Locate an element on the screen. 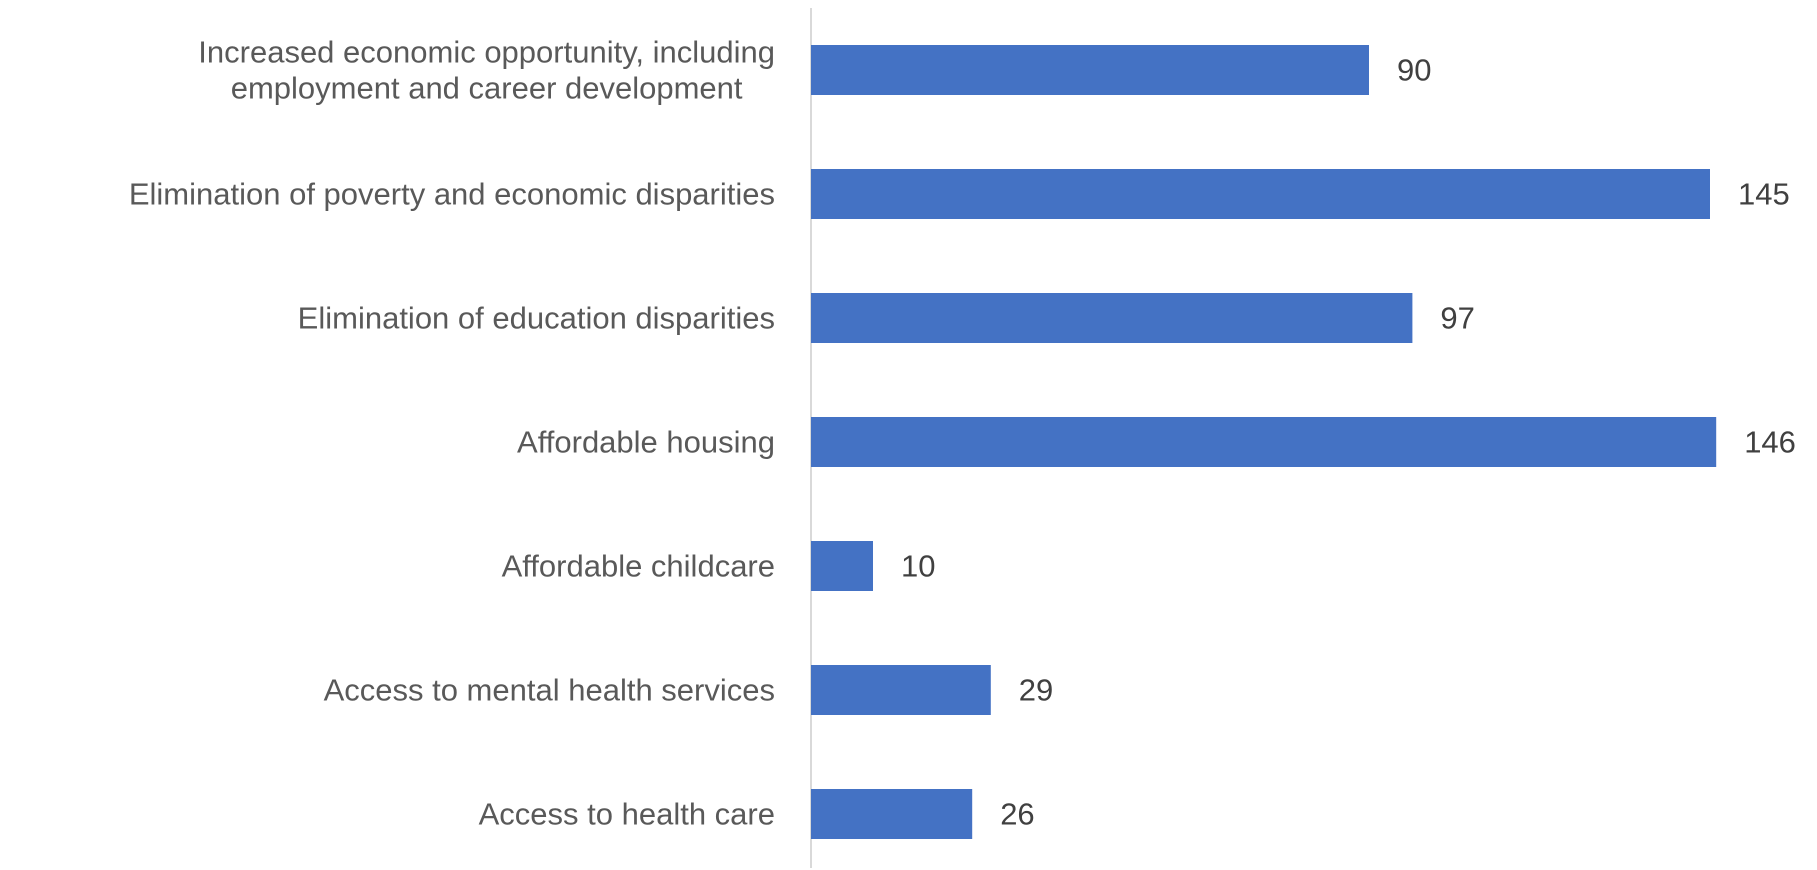 This screenshot has height=870, width=1817. category-label-4: Affordable childcare is located at coordinates (638, 566).